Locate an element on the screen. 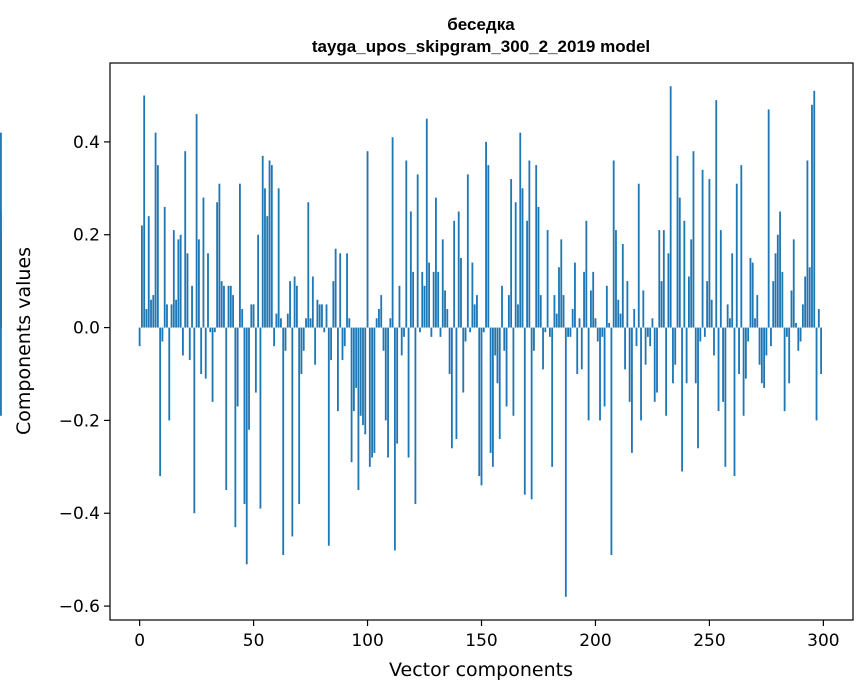 The width and height of the screenshot is (867, 696). y-tick-label-0: −0.6 is located at coordinates (79, 607).